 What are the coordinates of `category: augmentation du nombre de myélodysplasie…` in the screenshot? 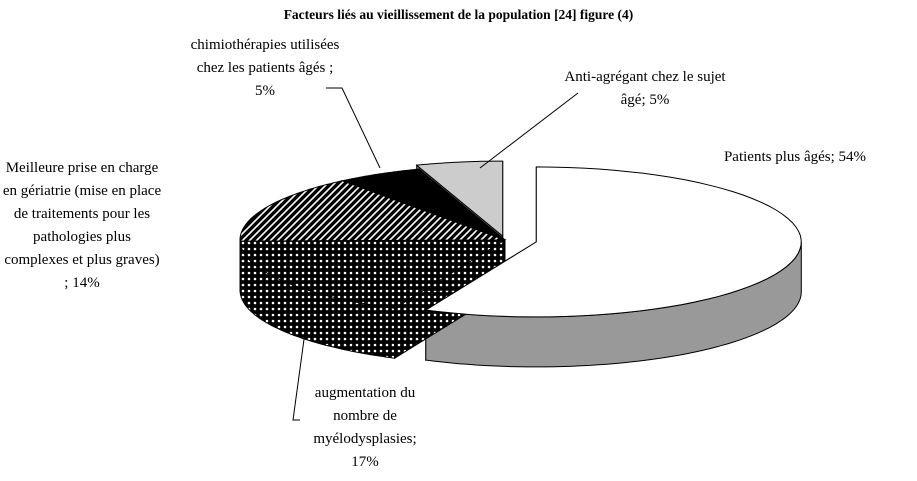 It's located at (365, 416).